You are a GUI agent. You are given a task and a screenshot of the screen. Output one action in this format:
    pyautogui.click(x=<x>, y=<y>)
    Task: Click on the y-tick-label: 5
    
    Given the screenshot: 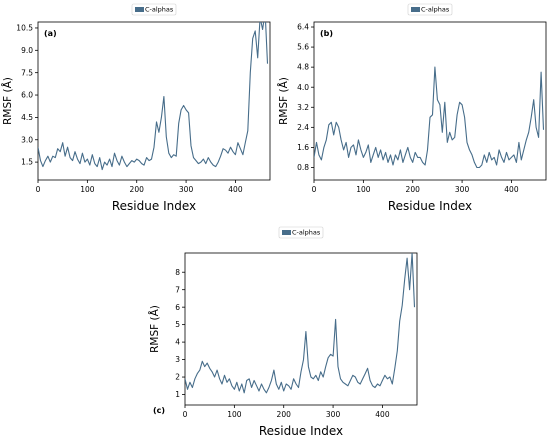 What is the action you would take?
    pyautogui.click(x=177, y=324)
    